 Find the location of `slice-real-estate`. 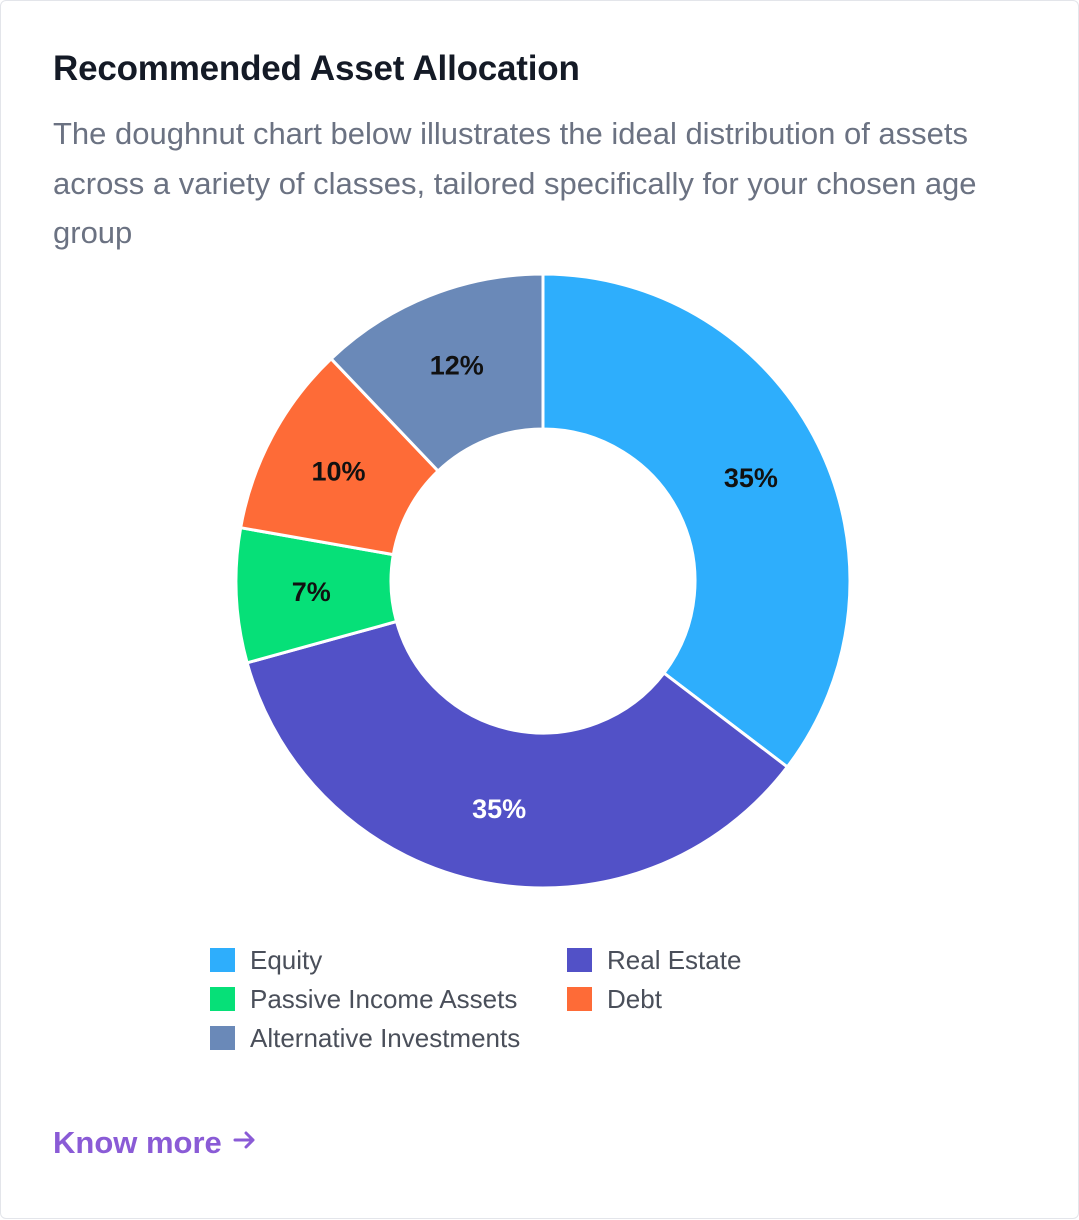

slice-real-estate is located at coordinates (517, 754).